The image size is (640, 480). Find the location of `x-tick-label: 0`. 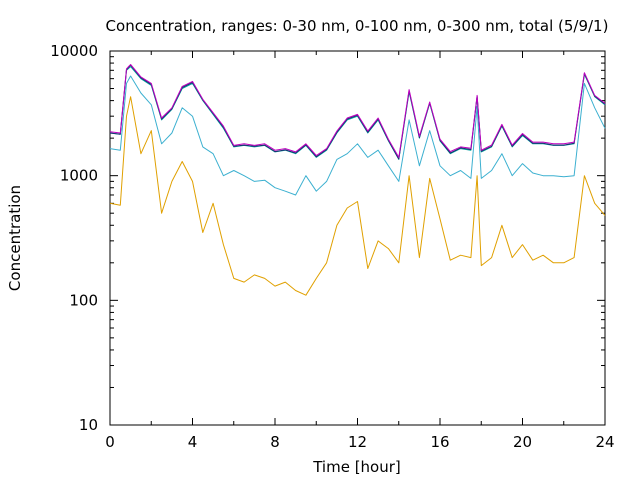

x-tick-label: 0 is located at coordinates (110, 442).